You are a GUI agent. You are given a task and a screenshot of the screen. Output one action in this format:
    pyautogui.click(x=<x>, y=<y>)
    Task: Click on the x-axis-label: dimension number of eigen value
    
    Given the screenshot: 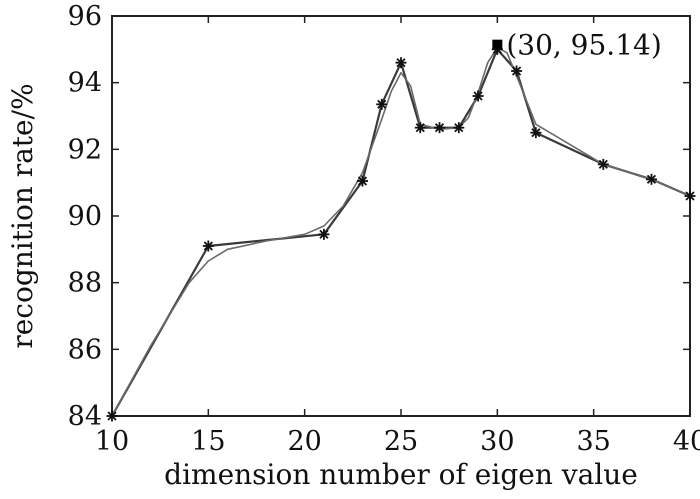 What is the action you would take?
    pyautogui.click(x=401, y=474)
    